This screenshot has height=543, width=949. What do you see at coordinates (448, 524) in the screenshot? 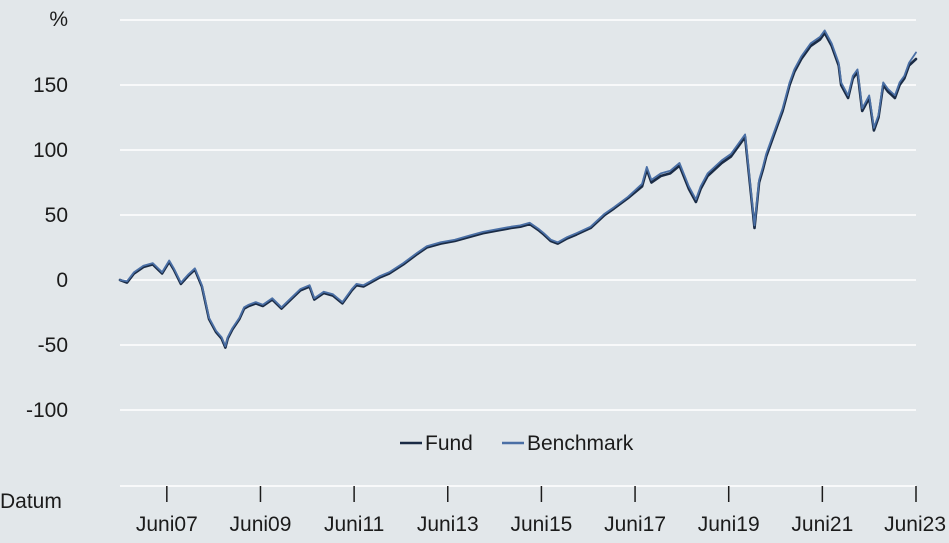
I see `x-tick-label: Juni13` at bounding box center [448, 524].